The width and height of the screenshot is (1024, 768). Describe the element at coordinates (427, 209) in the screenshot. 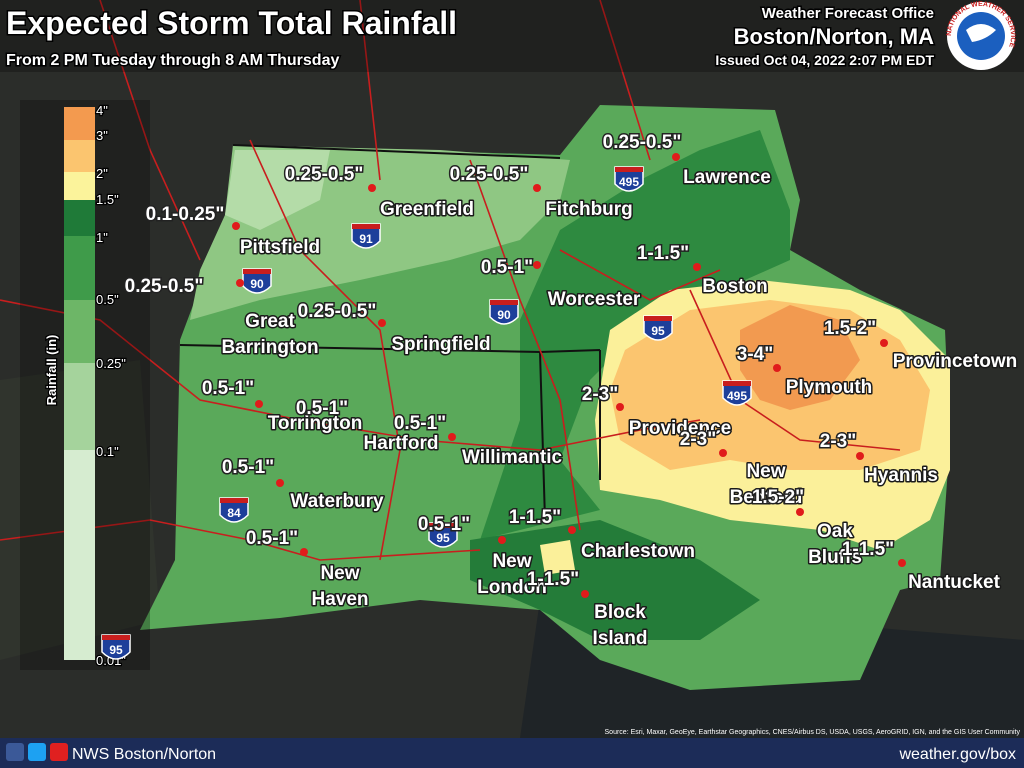

I see `city-label: Greenfield` at that location.